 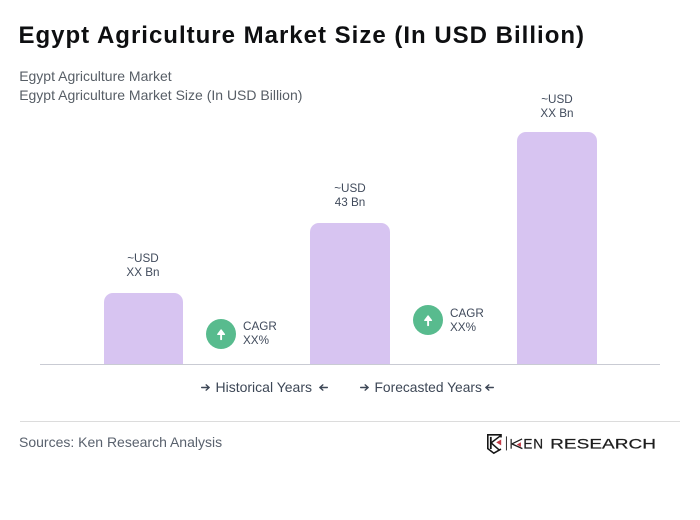 What do you see at coordinates (538, 444) in the screenshot?
I see `svg-text: N` at bounding box center [538, 444].